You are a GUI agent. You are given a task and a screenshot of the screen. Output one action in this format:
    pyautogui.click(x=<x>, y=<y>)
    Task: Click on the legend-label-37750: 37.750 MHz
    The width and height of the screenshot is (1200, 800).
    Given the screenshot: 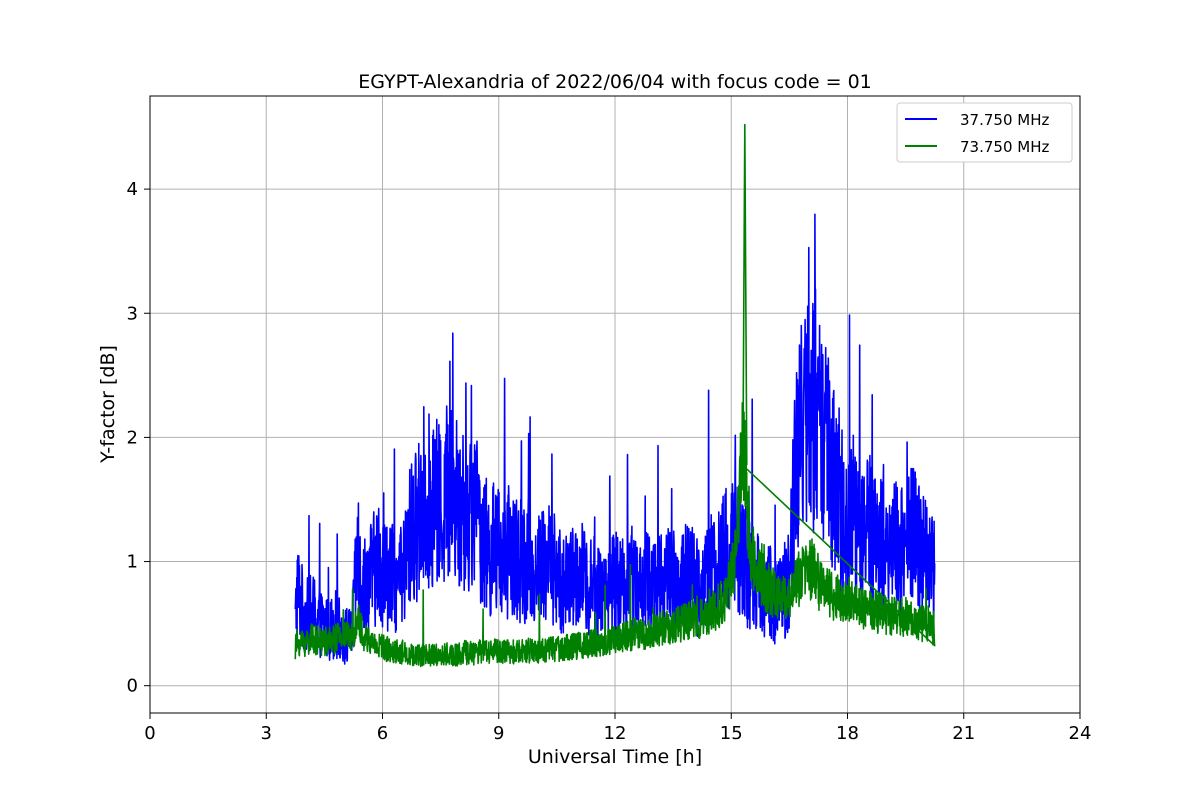 What is the action you would take?
    pyautogui.click(x=1004, y=120)
    